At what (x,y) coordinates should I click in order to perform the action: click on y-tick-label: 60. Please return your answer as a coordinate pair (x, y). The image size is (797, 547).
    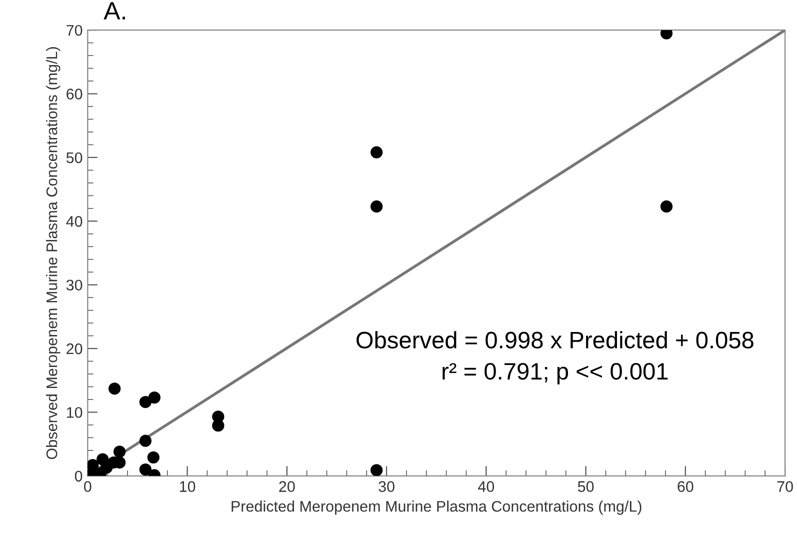
    Looking at the image, I should click on (74, 94).